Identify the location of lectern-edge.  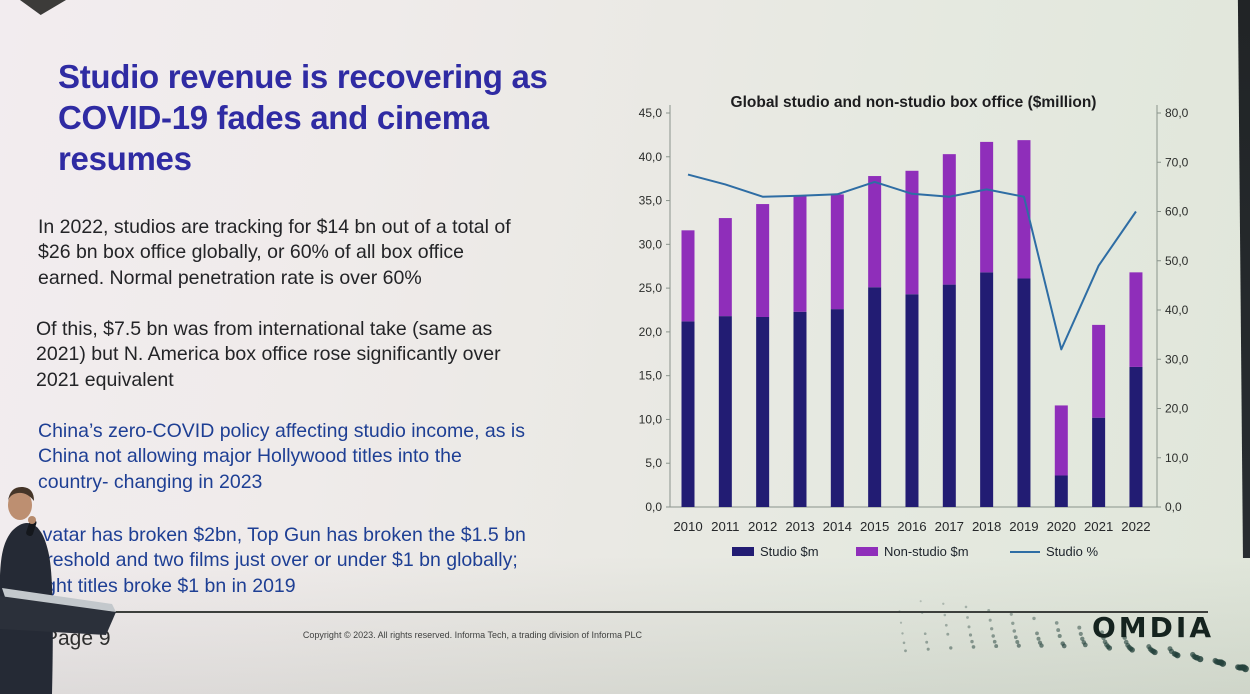
(59, 600).